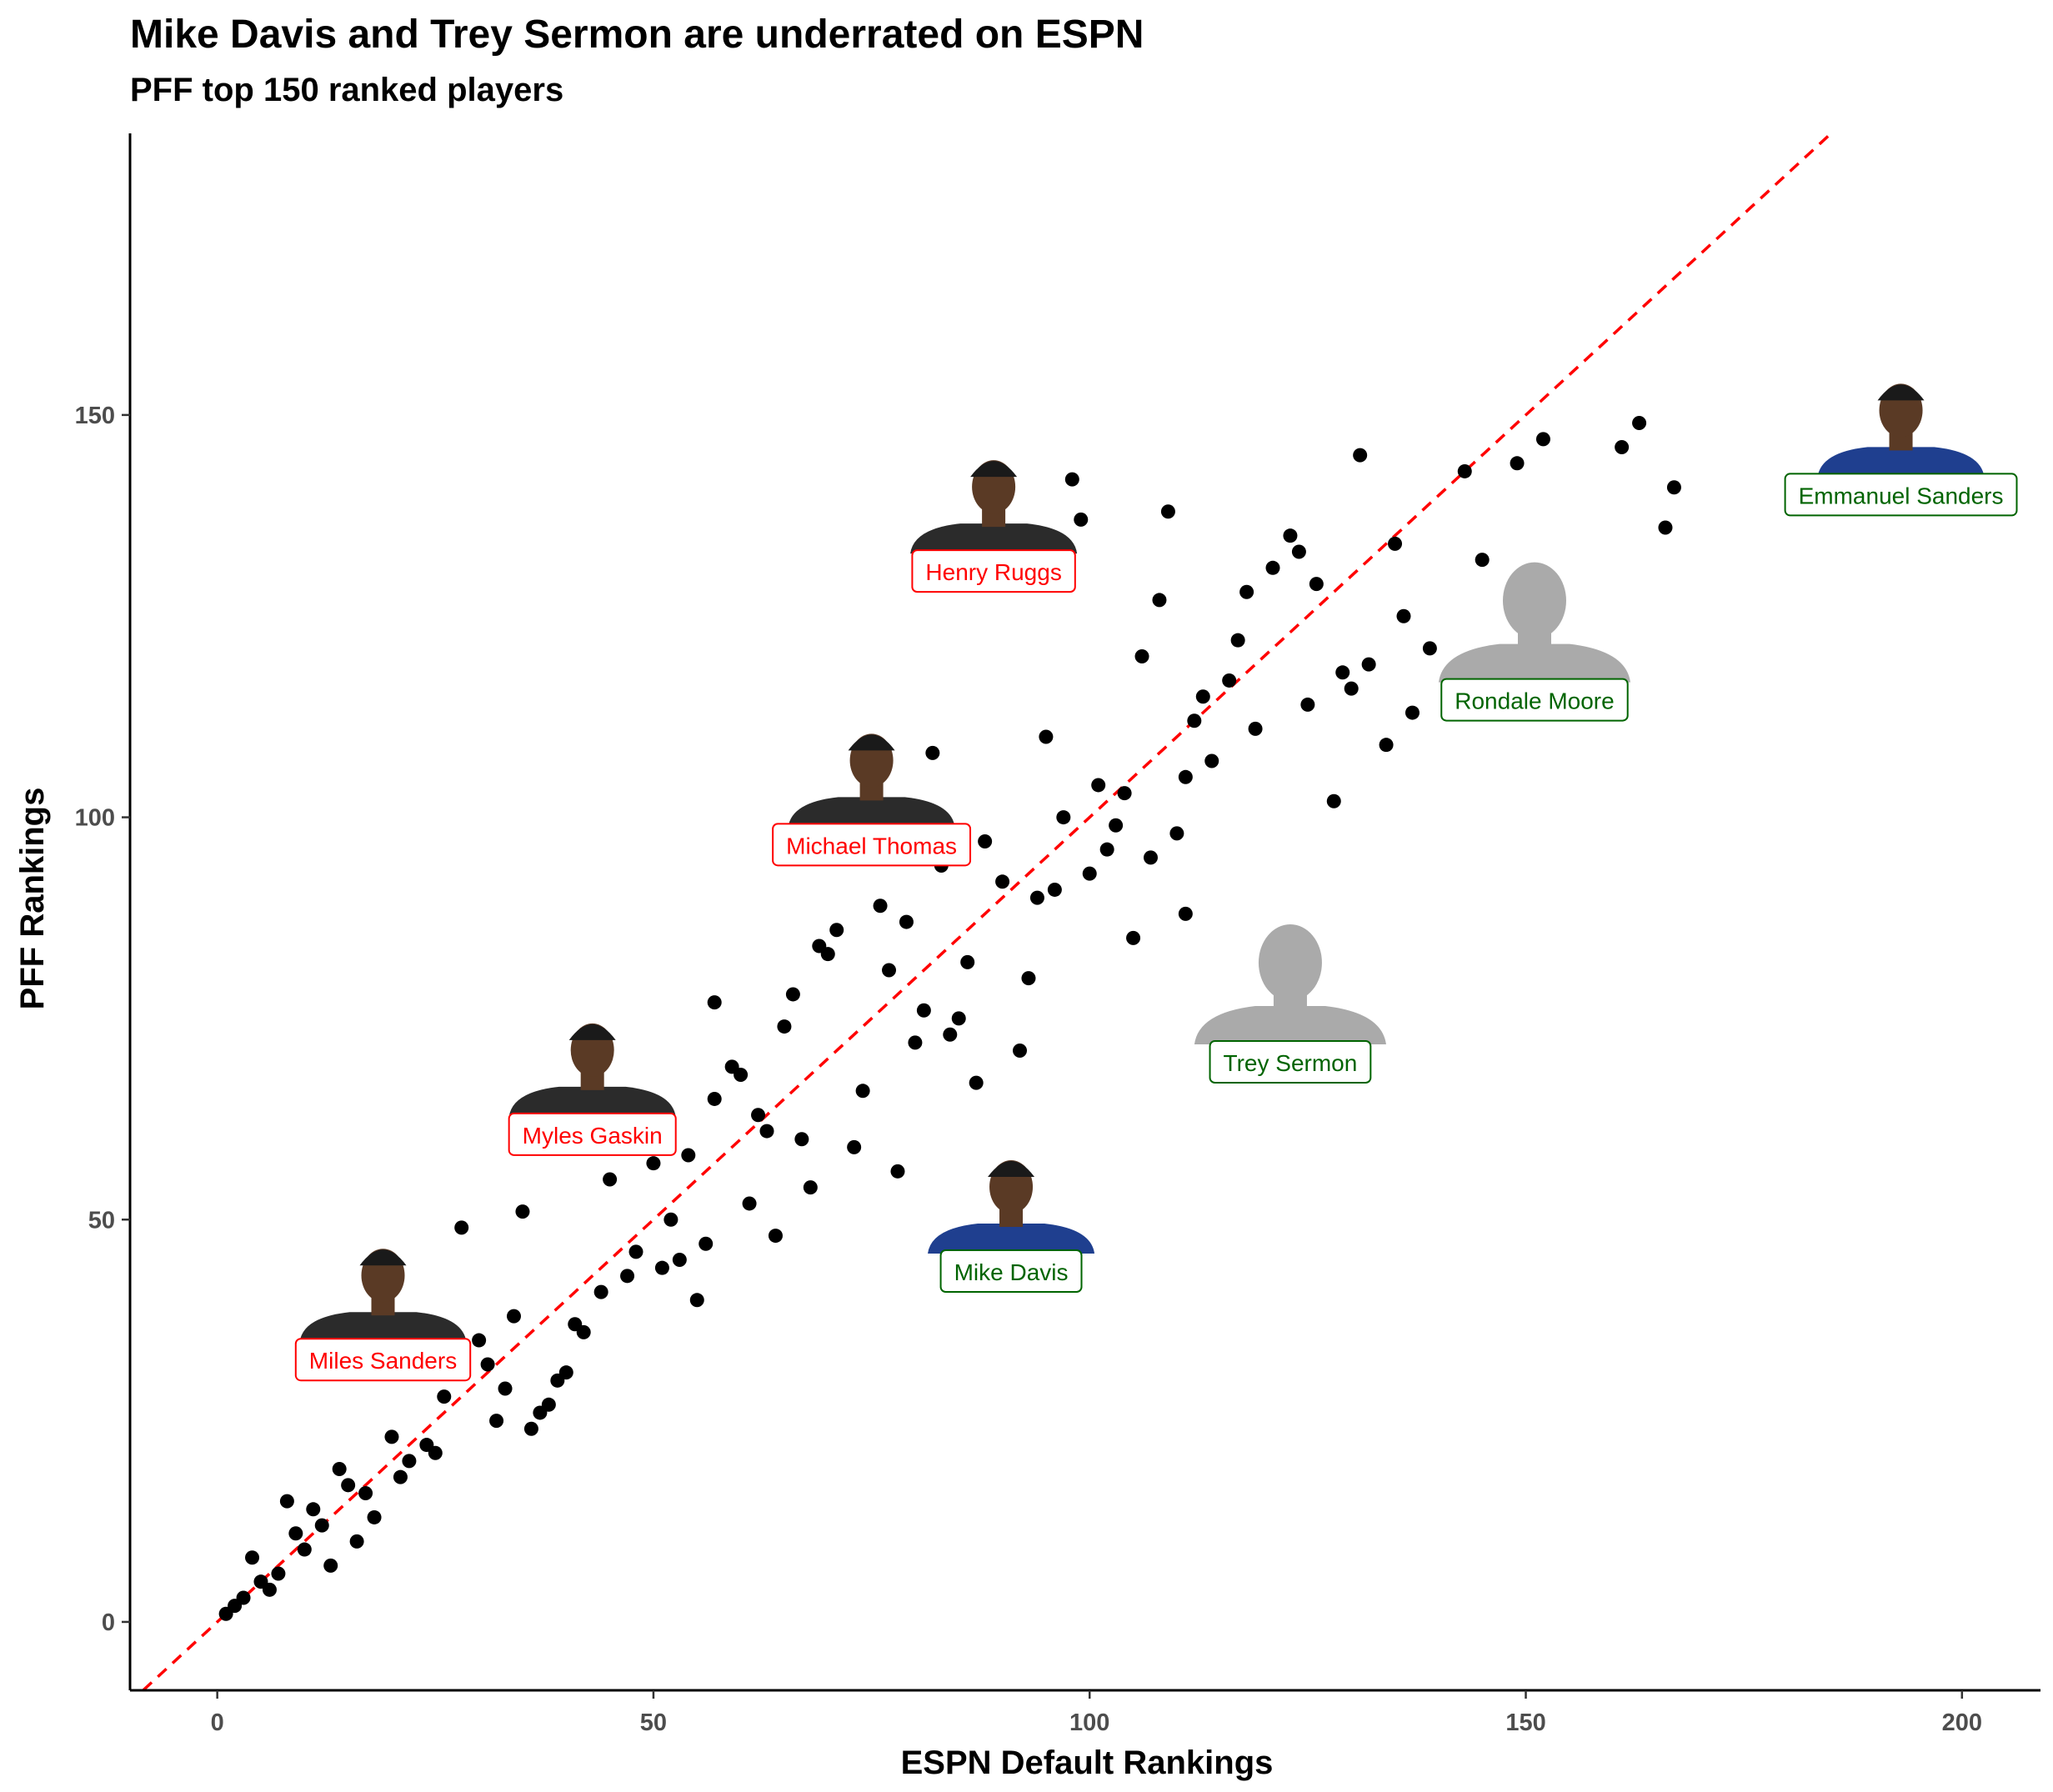 The height and width of the screenshot is (1792, 2053). What do you see at coordinates (1534, 642) in the screenshot?
I see `player-label-rondale-moore: Rondale Moore` at bounding box center [1534, 642].